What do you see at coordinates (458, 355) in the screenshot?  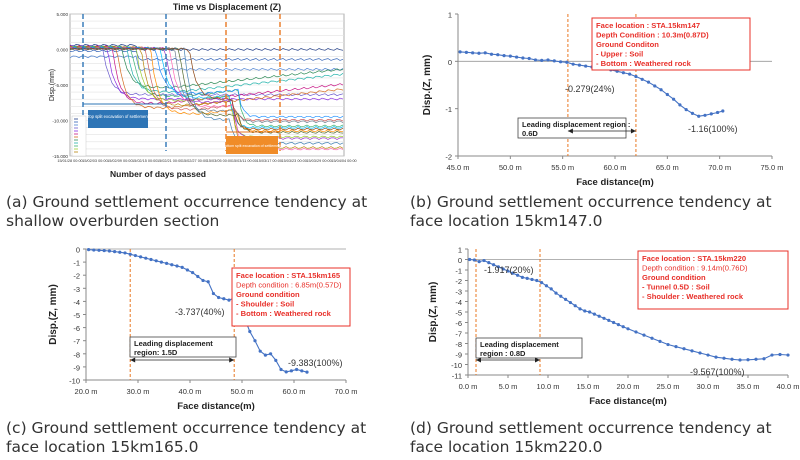 I see `y-tick-label: -9` at bounding box center [458, 355].